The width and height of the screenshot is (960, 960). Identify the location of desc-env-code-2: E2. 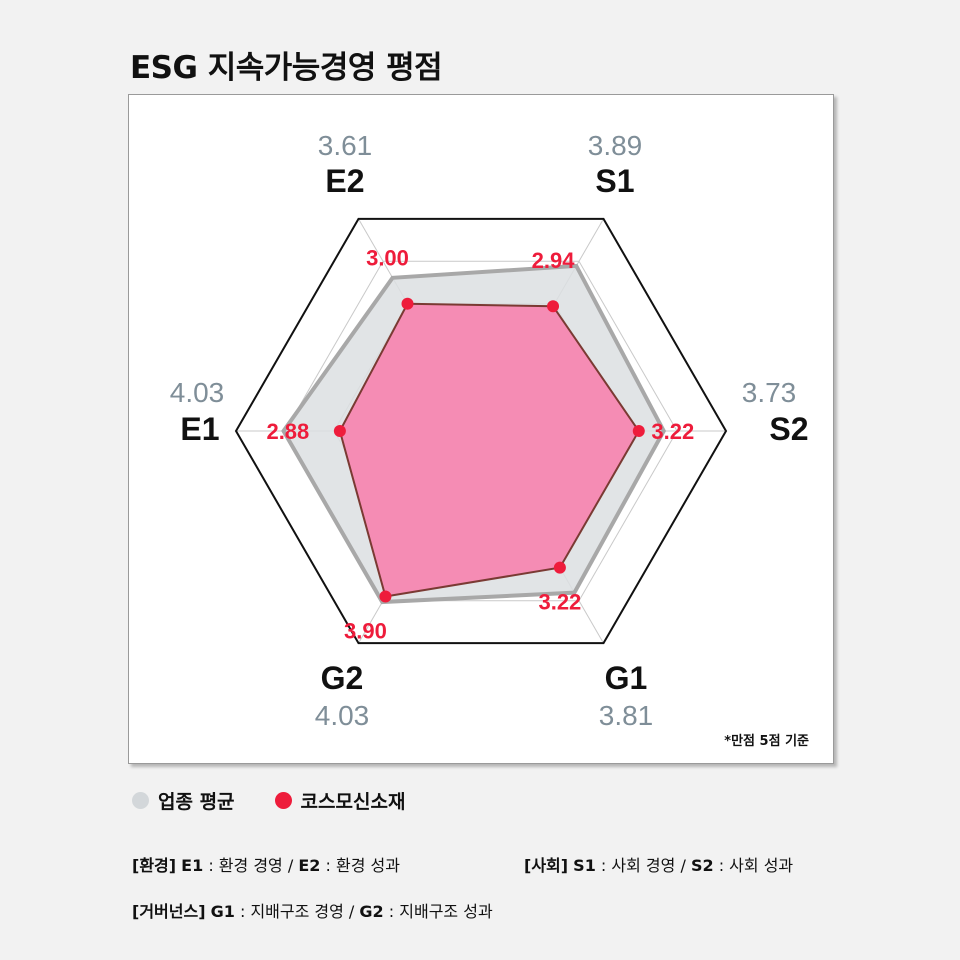
(309, 865).